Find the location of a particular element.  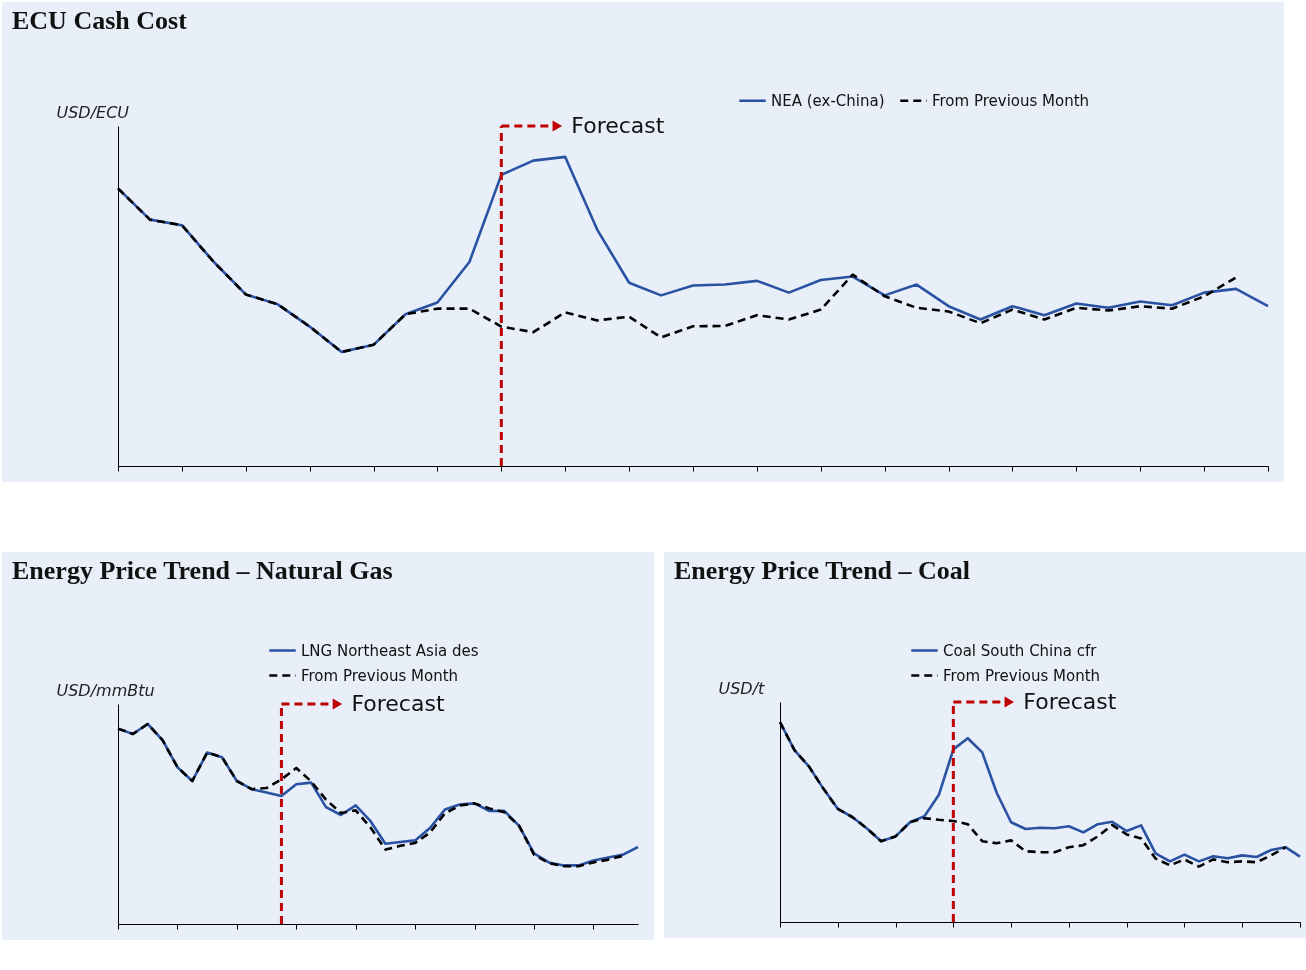

chart-title: Energy Price Trend – Natural Gas is located at coordinates (202, 570).